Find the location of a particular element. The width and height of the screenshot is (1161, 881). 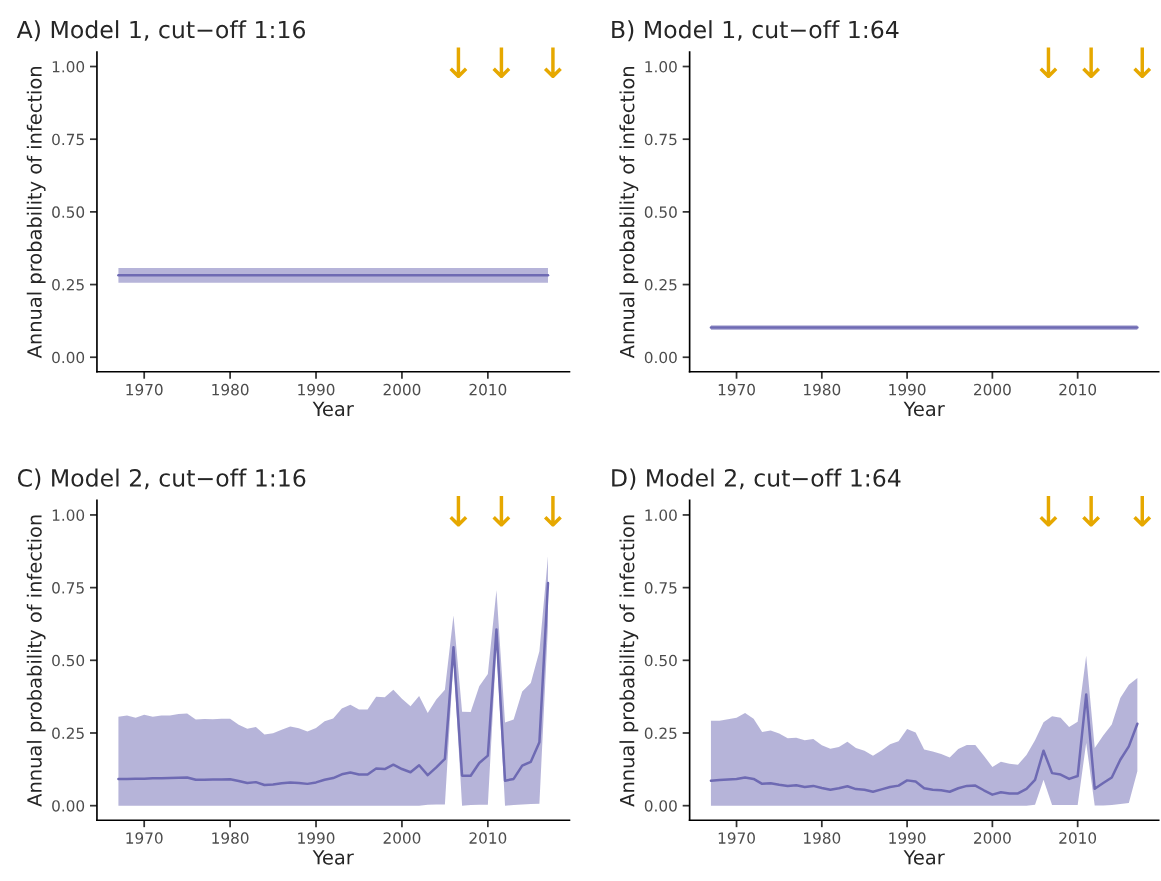

chart-title: C) Model 2, cut−off 1:16 is located at coordinates (161, 479).